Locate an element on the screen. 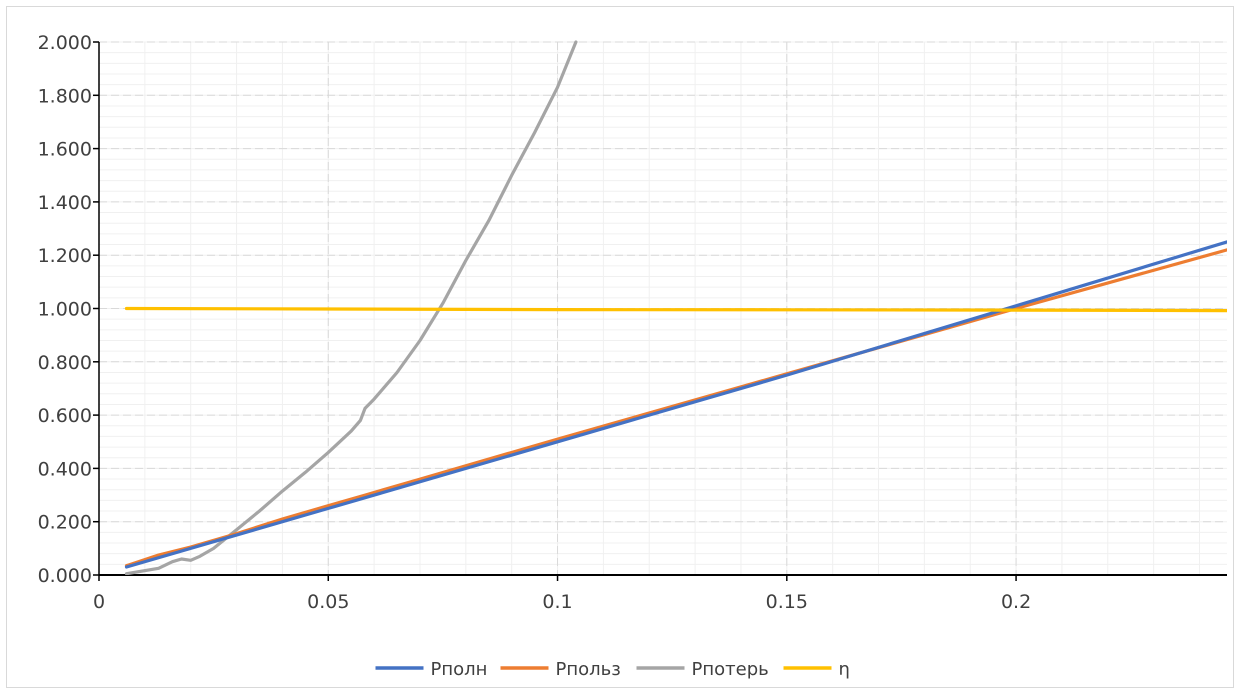  y-tick-label: 0.800 is located at coordinates (65, 363).